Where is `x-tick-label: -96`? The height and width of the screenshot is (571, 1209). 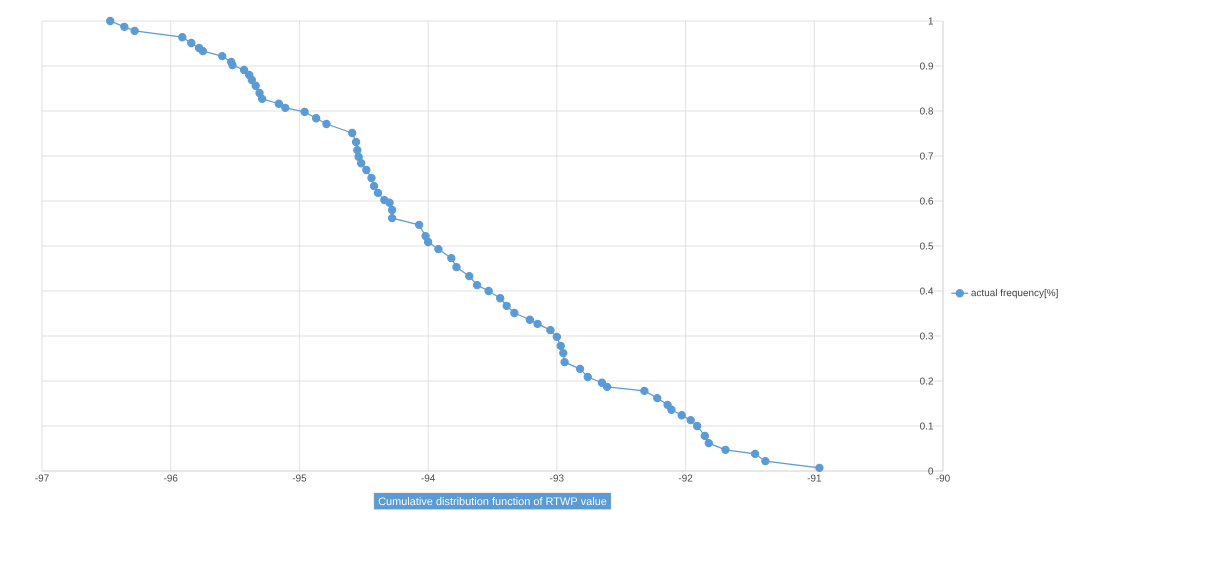 x-tick-label: -96 is located at coordinates (170, 478).